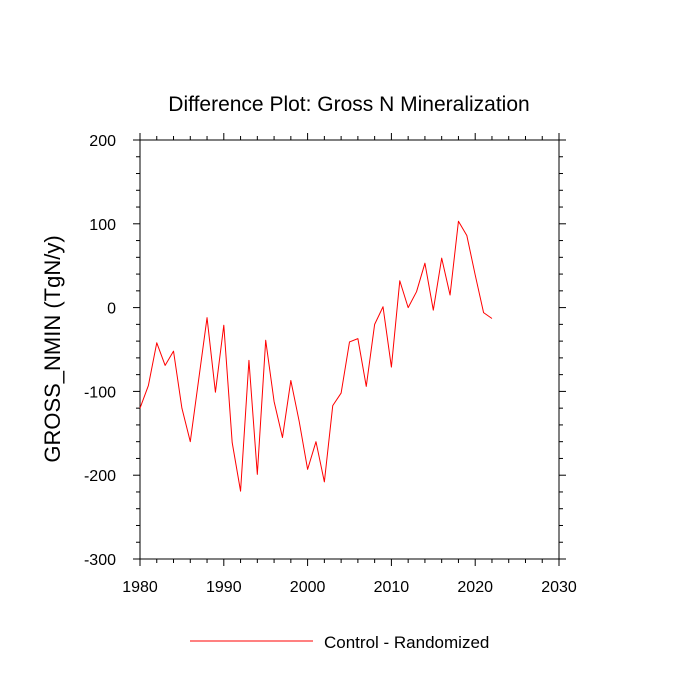  I want to click on y-tick-label: 200, so click(102, 141).